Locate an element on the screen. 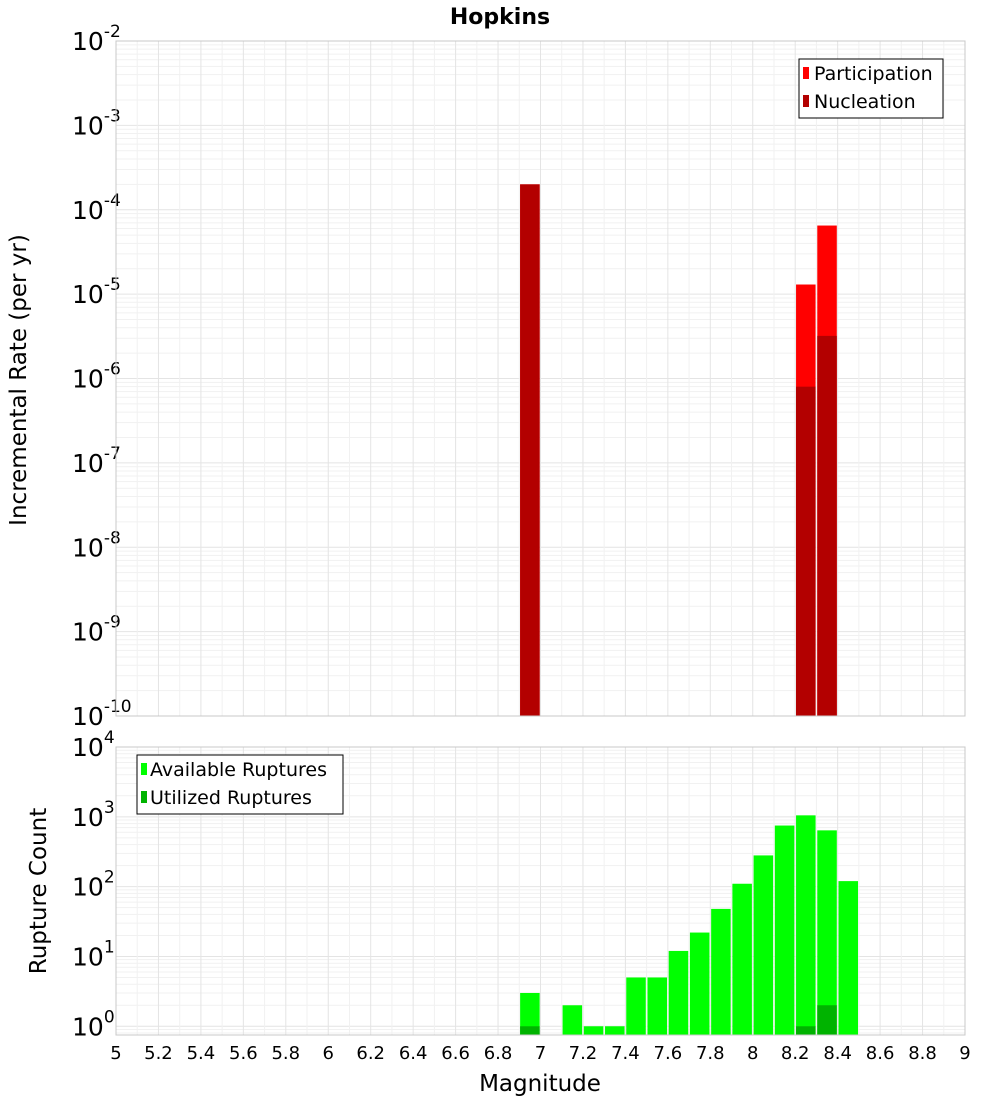 This screenshot has height=1100, width=1000. count-legend: Available Ruptures Utilized Ruptures is located at coordinates (240, 784).